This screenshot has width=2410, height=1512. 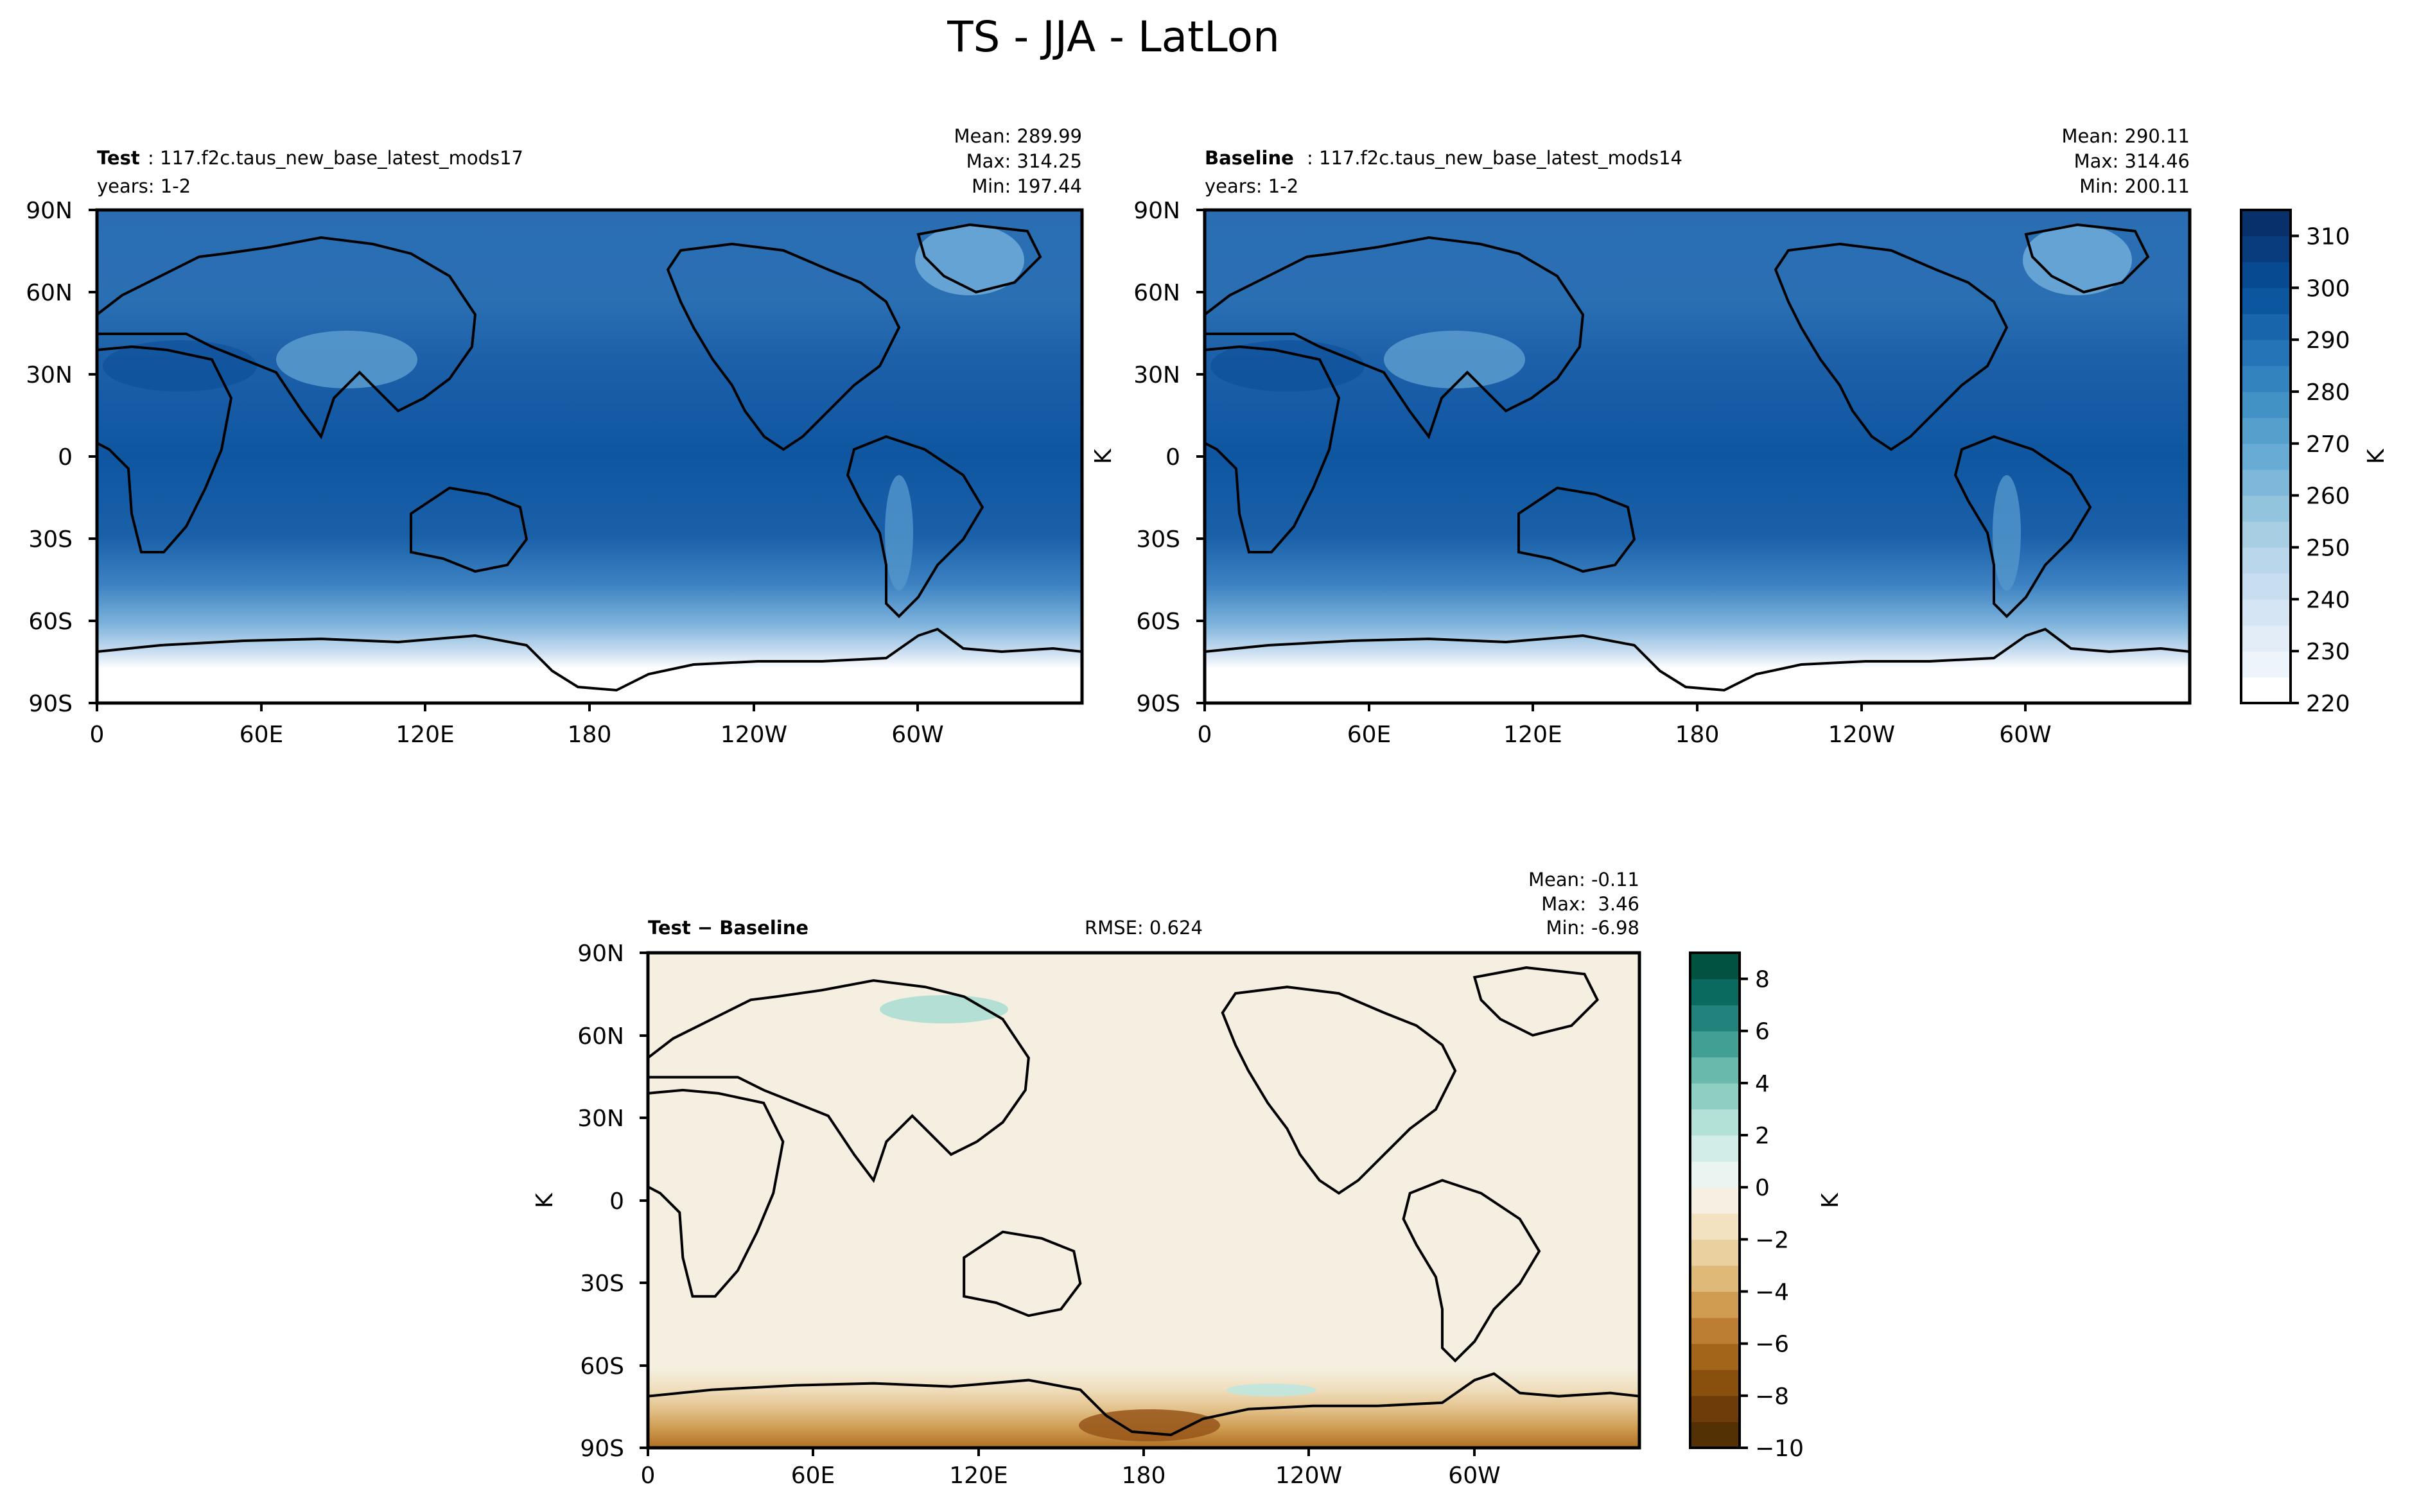 What do you see at coordinates (1535, 1001) in the screenshot?
I see `diff-coast-greenland` at bounding box center [1535, 1001].